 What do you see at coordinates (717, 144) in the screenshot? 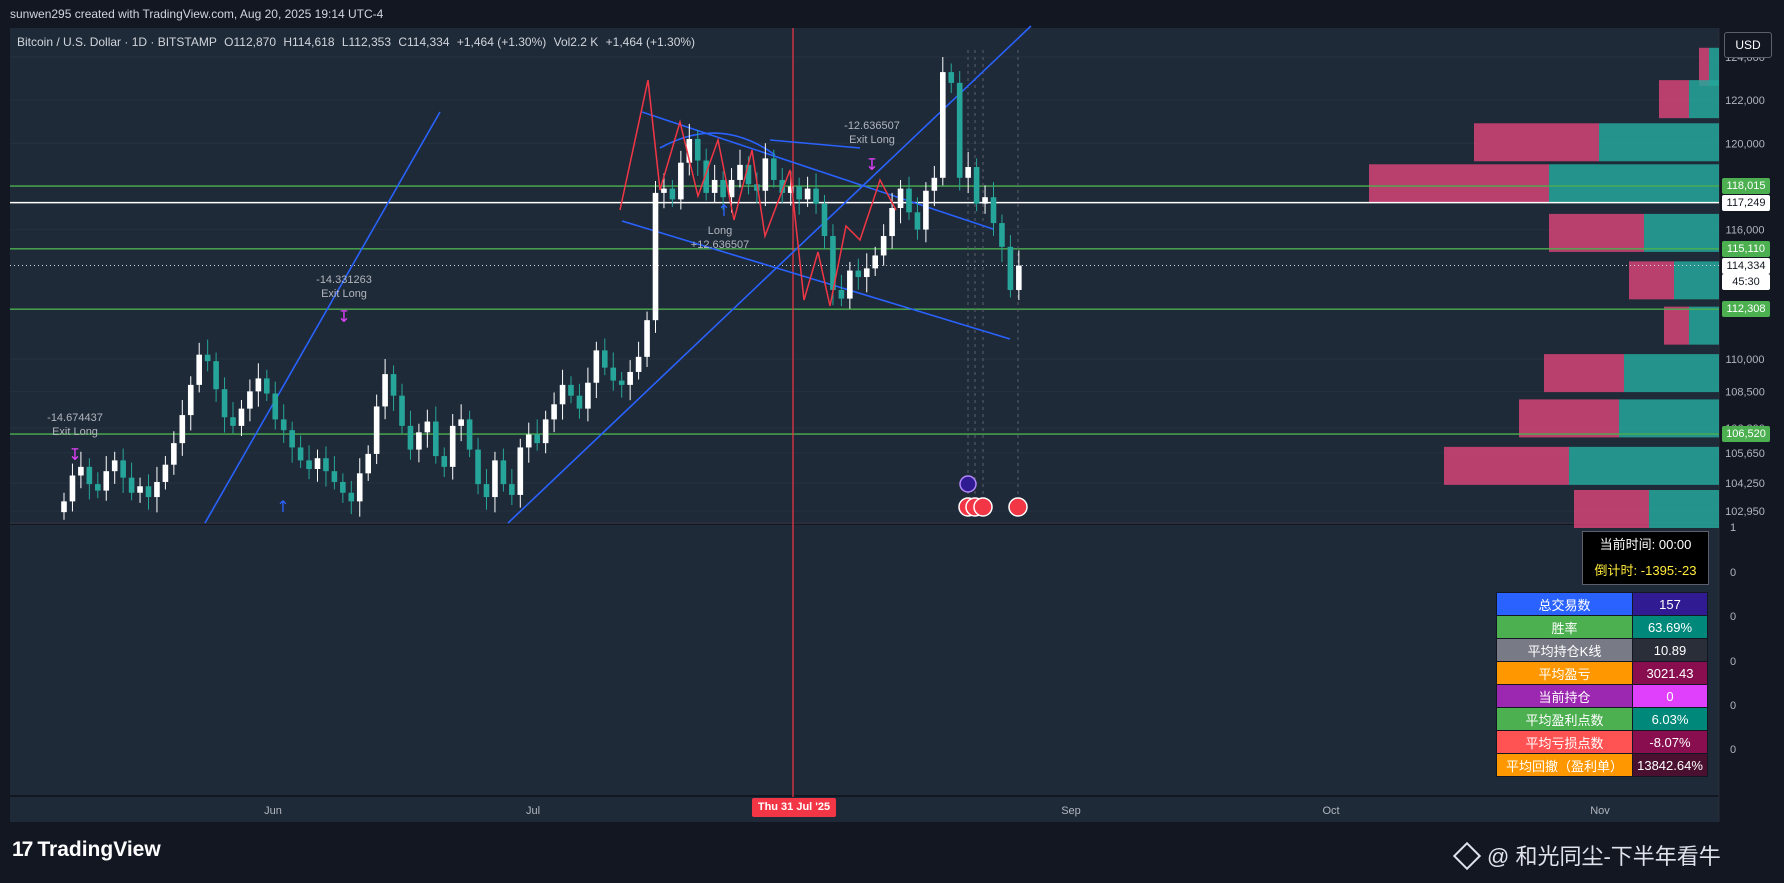
I see `trend-arc` at bounding box center [717, 144].